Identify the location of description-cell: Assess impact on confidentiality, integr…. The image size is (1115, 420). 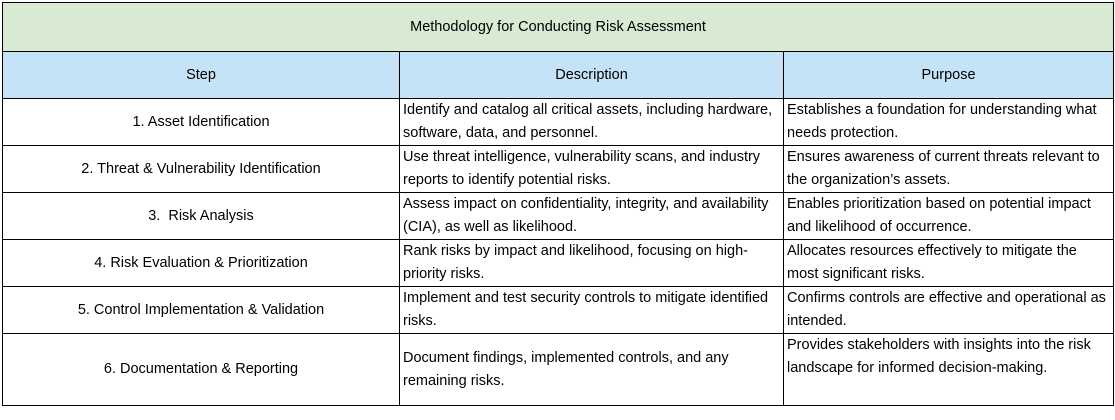
(591, 216).